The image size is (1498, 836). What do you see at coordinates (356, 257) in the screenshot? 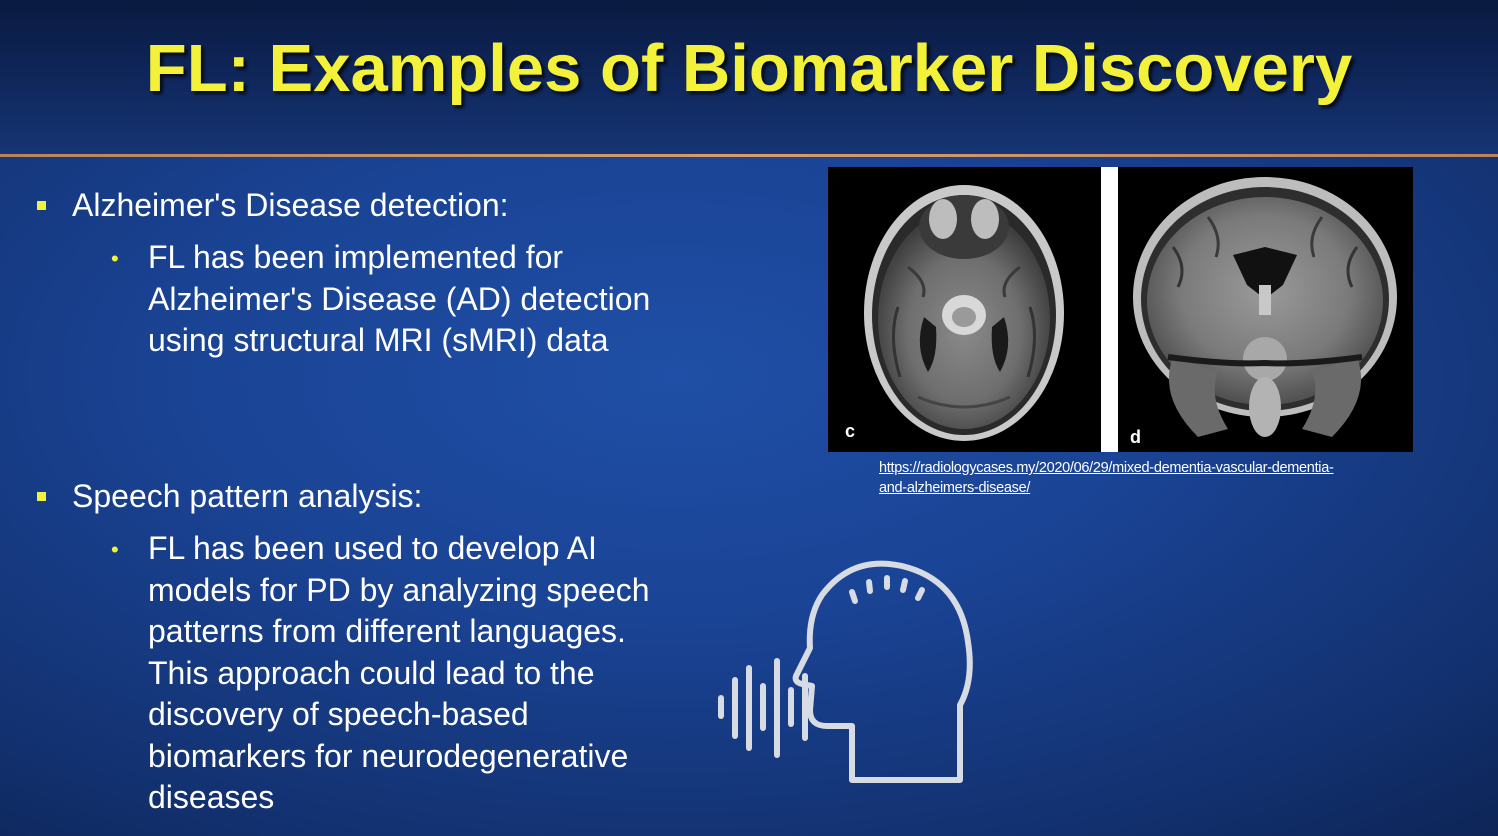
I see `sub-line: FL has been implemented for` at bounding box center [356, 257].